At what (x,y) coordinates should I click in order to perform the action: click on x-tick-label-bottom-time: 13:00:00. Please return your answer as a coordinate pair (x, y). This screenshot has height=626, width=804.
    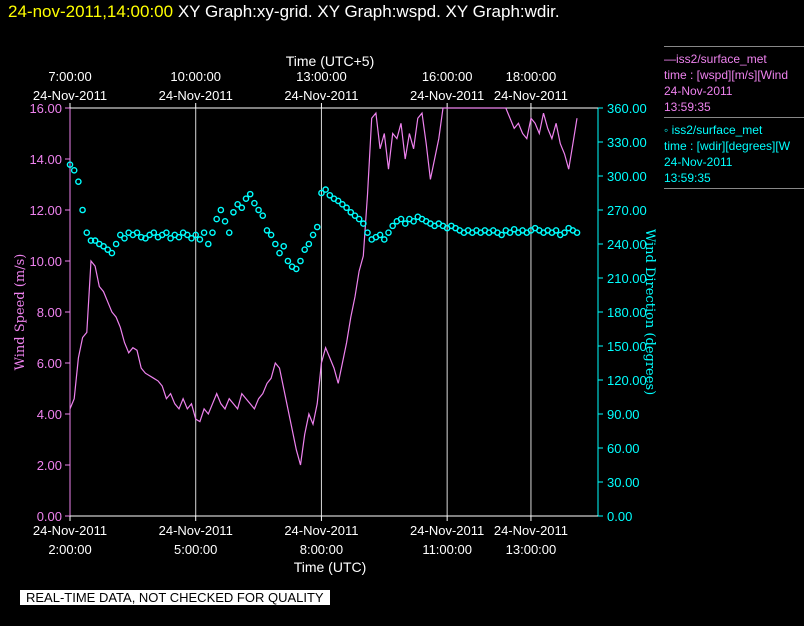
    Looking at the image, I should click on (531, 549).